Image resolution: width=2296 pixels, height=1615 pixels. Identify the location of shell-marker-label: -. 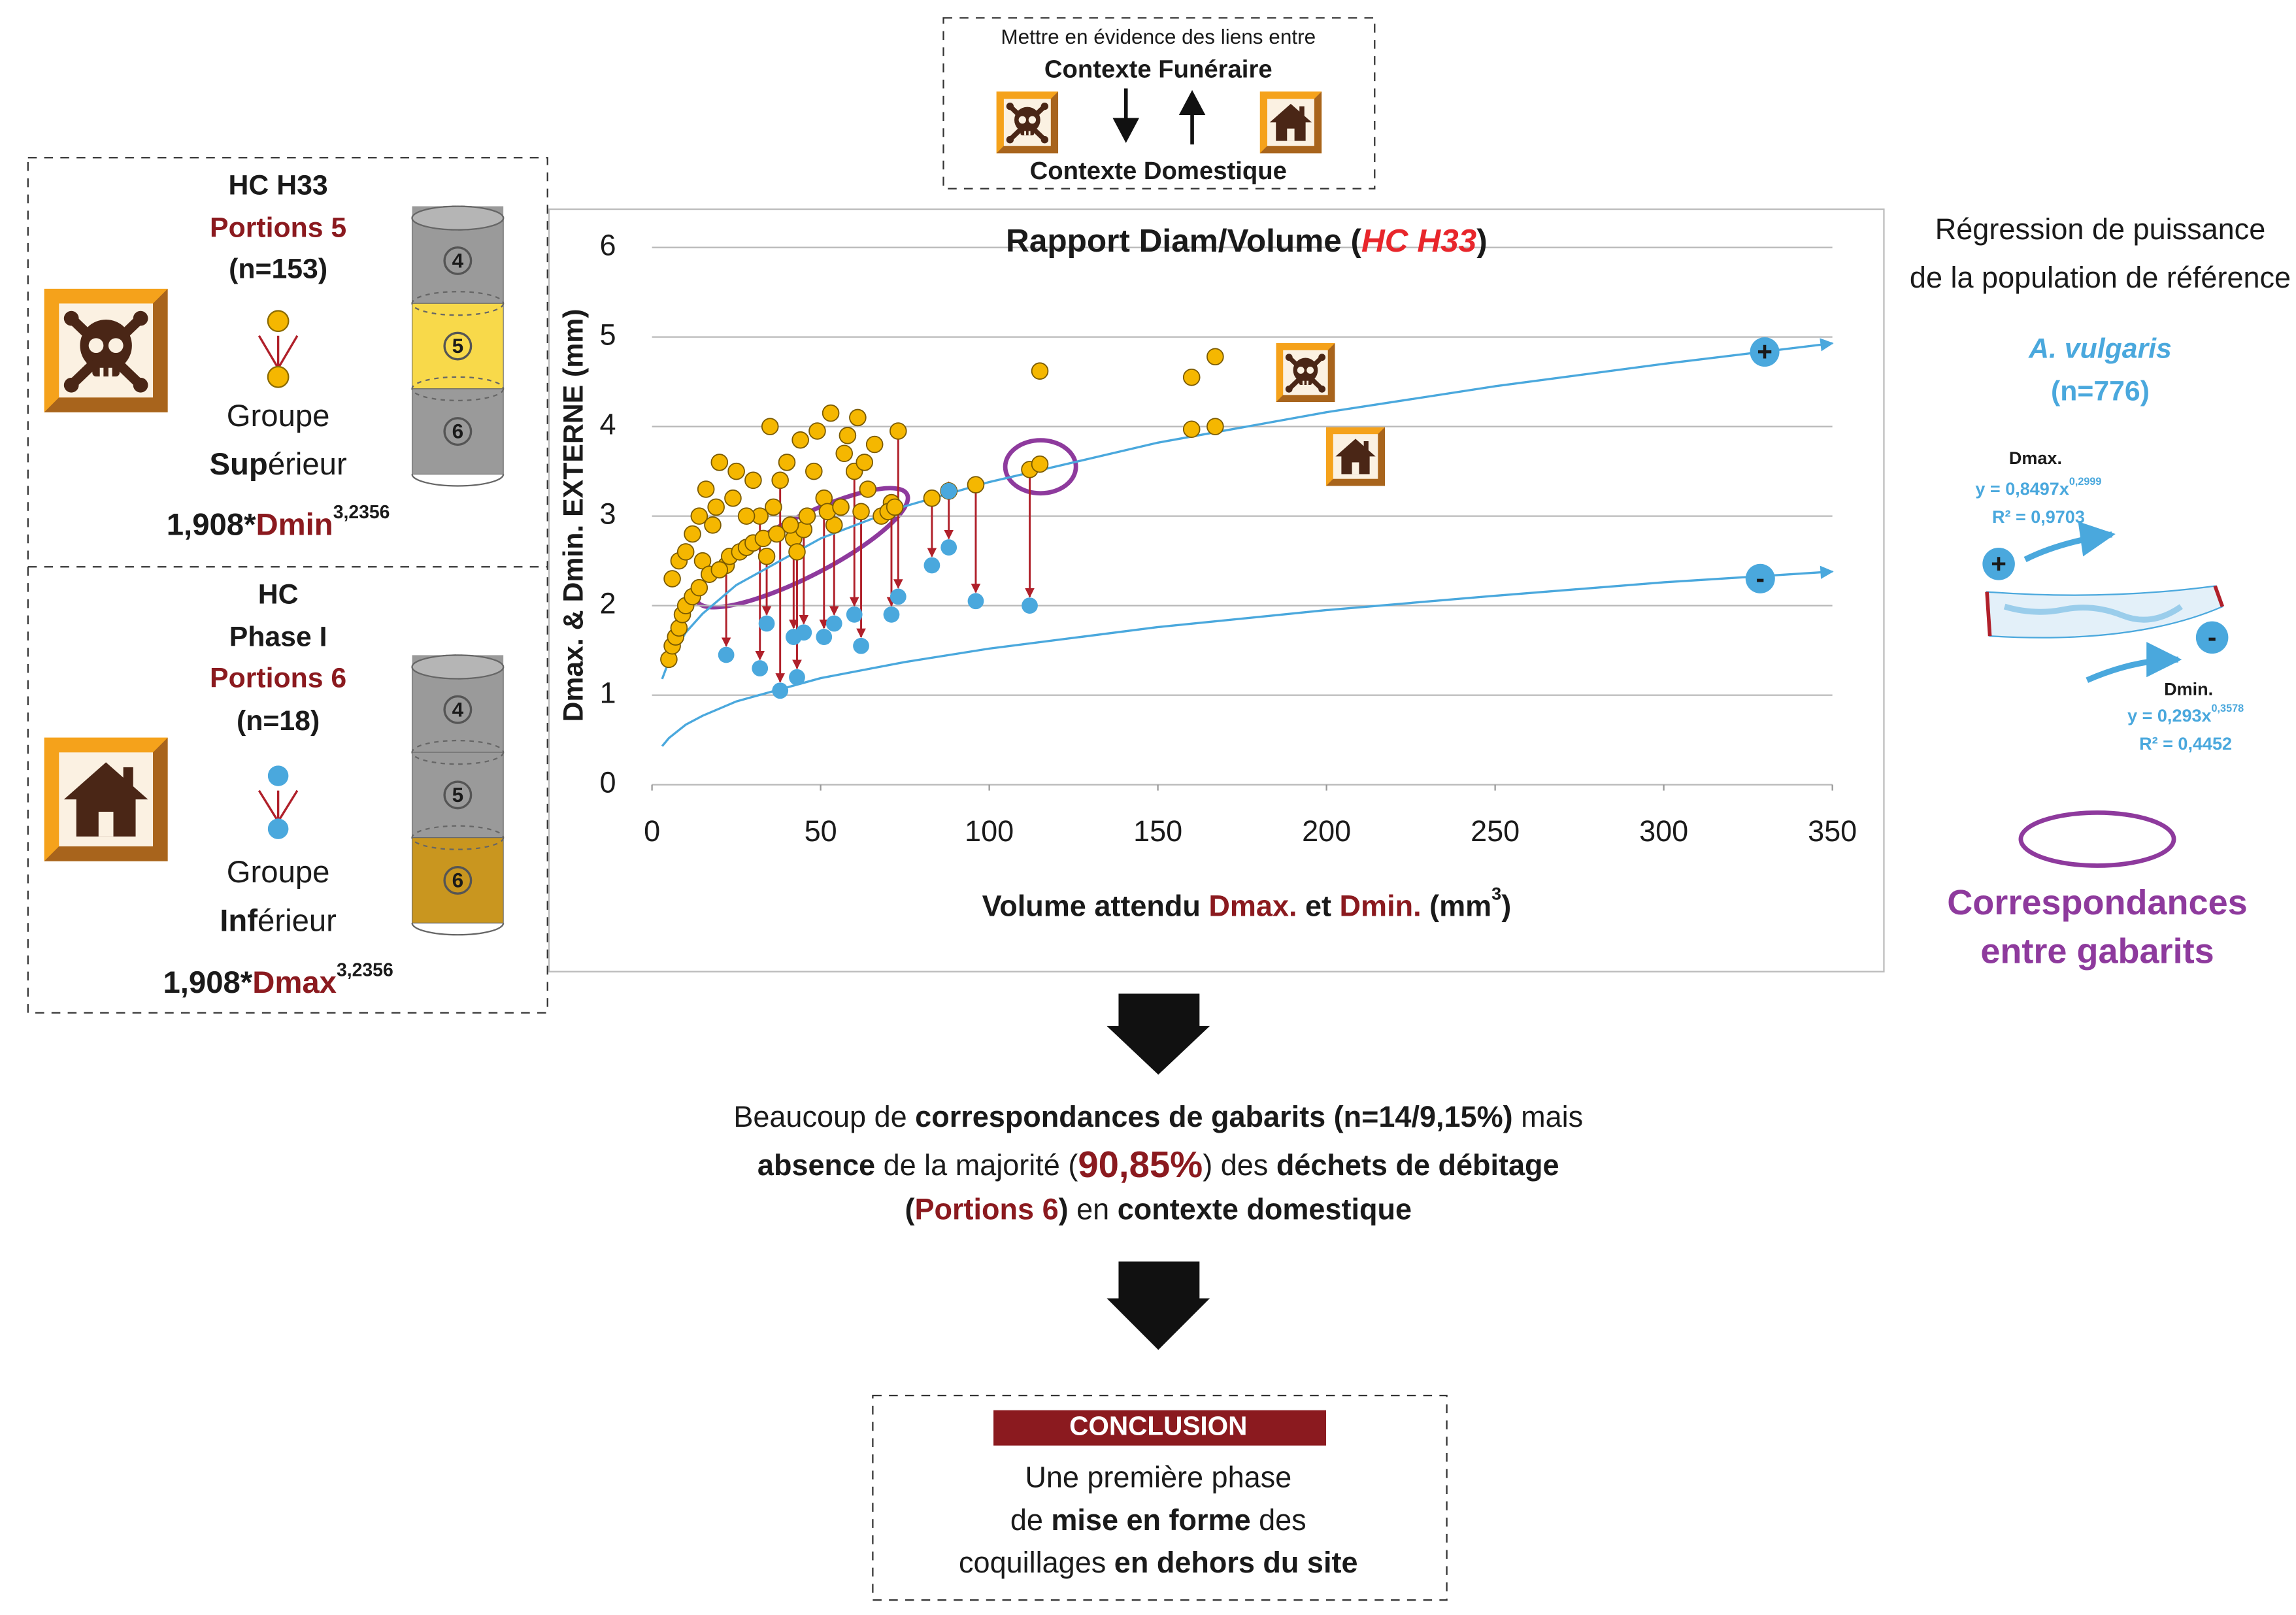
(2212, 637).